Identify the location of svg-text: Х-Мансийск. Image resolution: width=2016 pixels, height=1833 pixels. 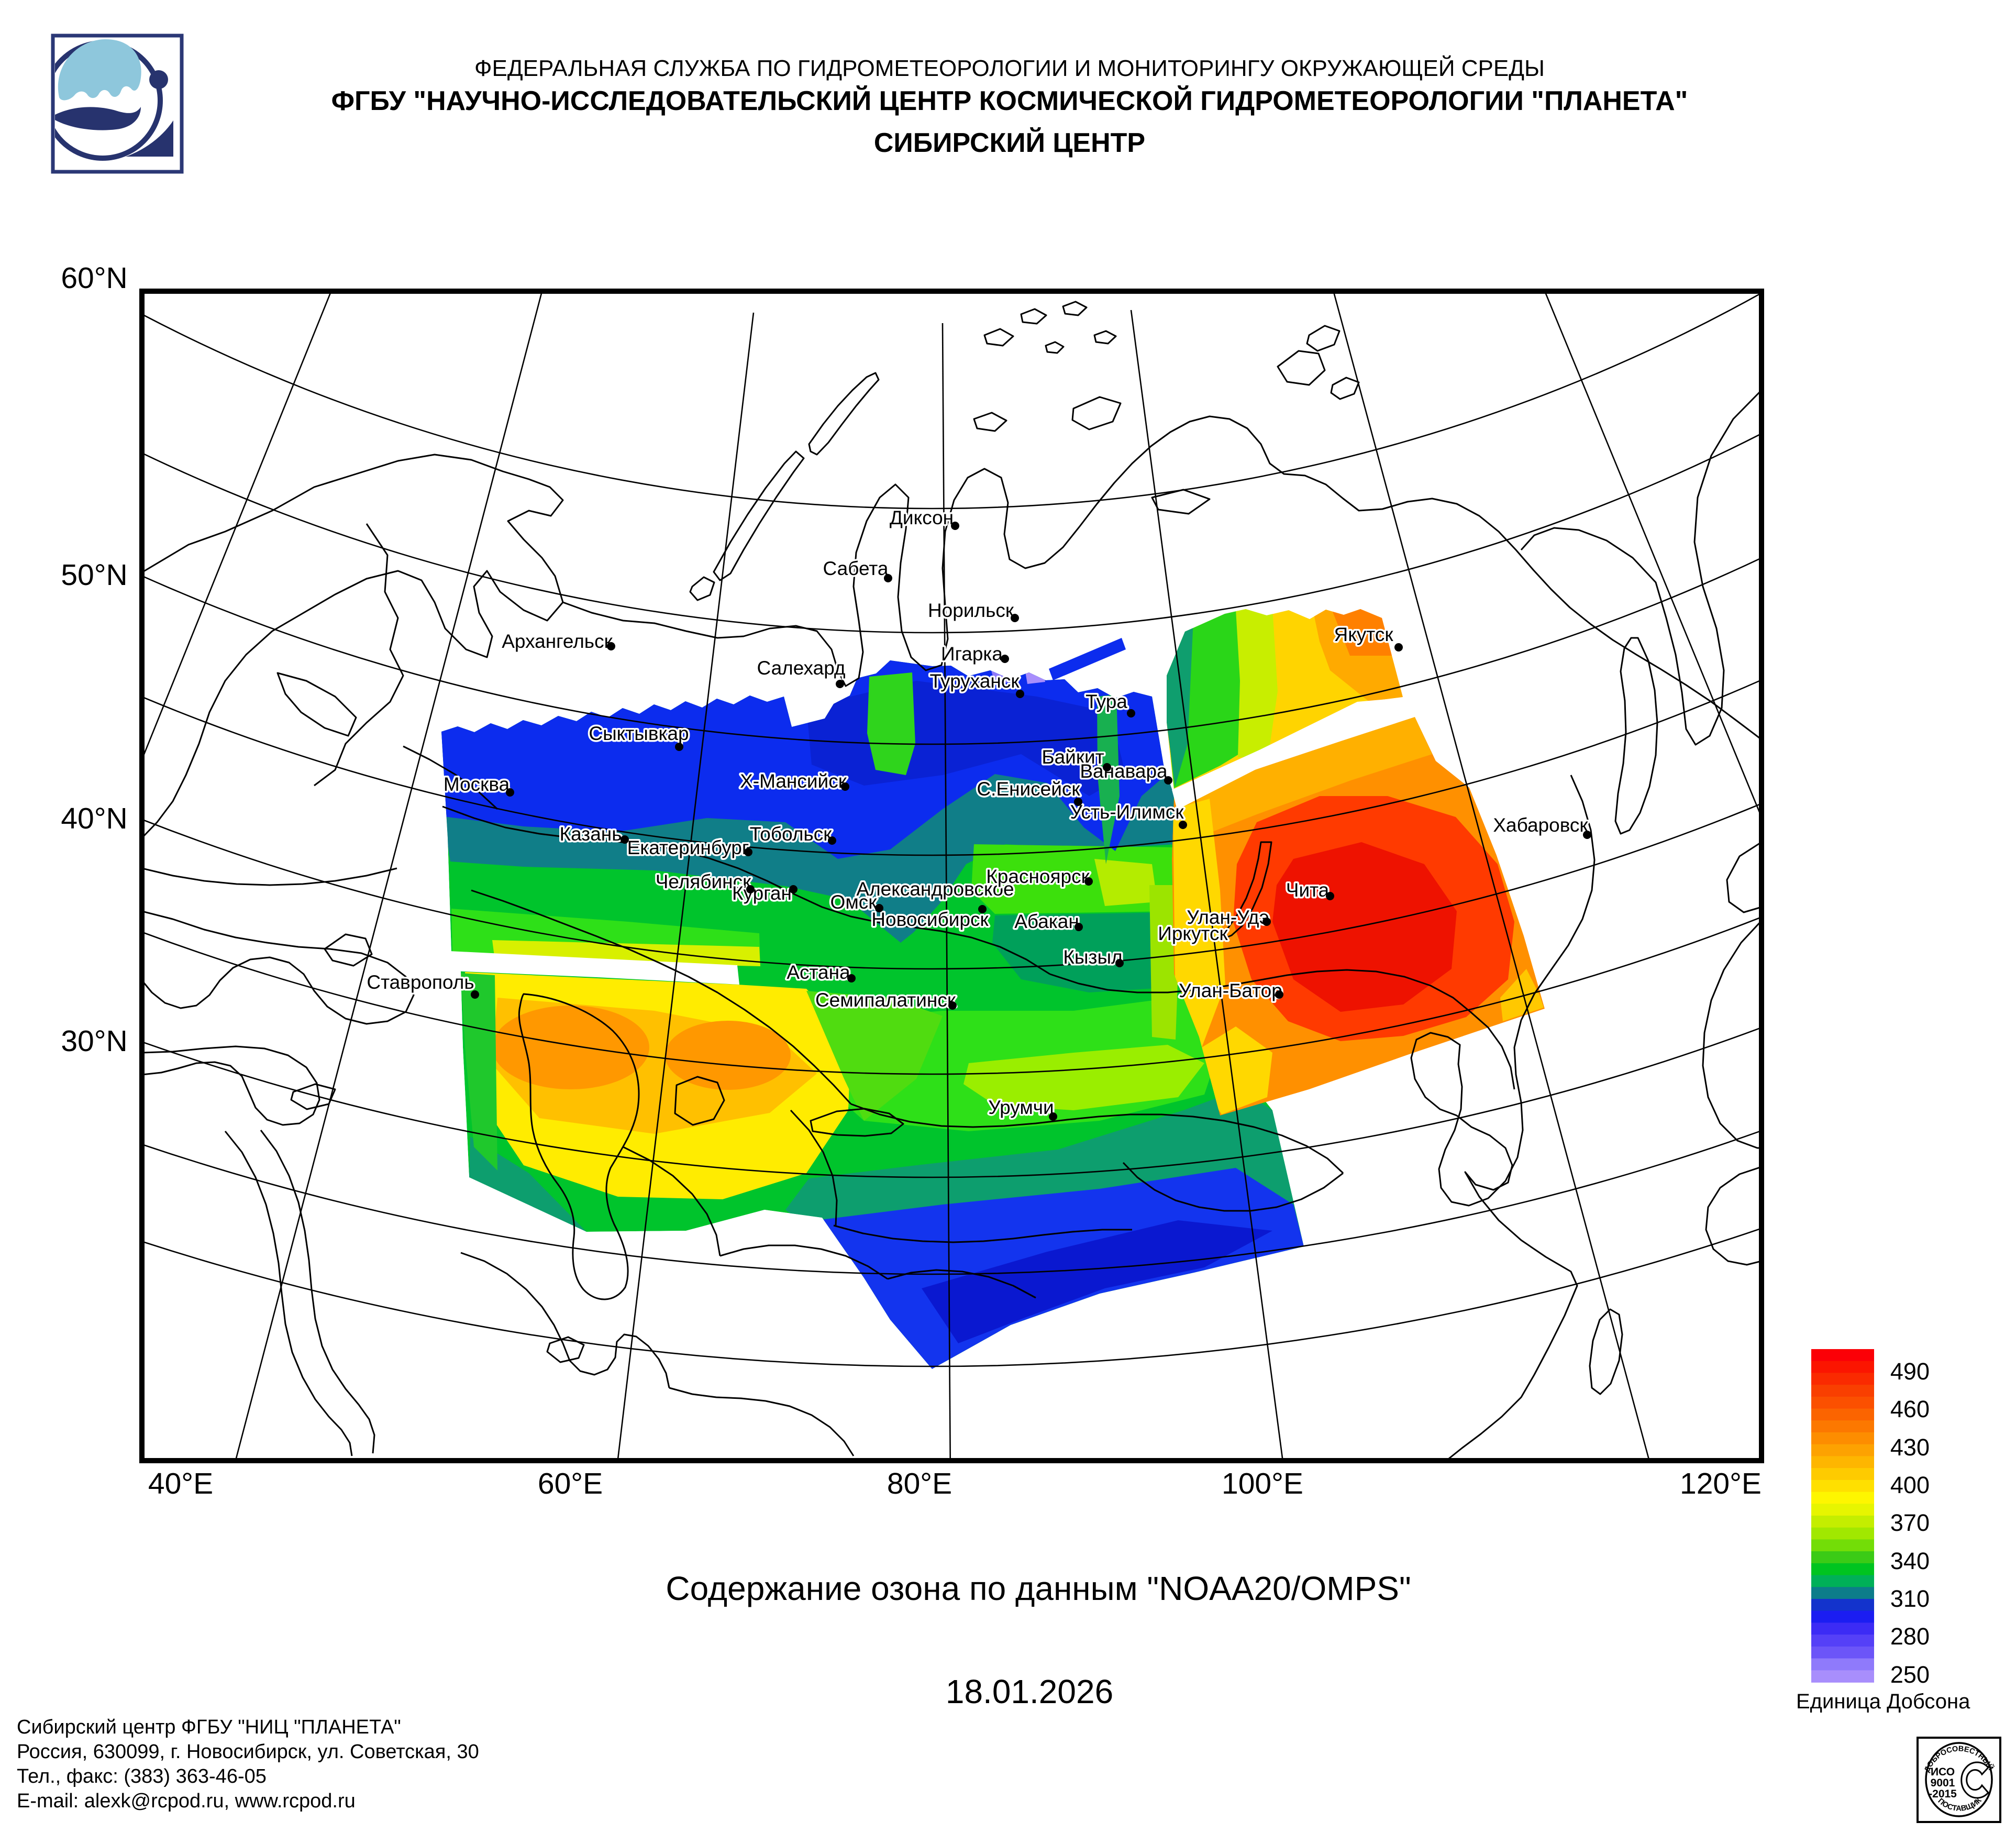
(794, 781).